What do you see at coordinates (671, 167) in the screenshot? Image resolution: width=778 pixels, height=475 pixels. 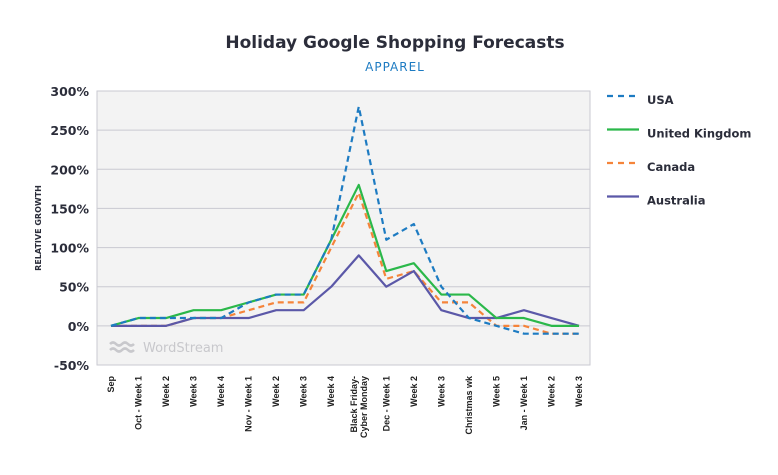 I see `legend-label: Canada` at bounding box center [671, 167].